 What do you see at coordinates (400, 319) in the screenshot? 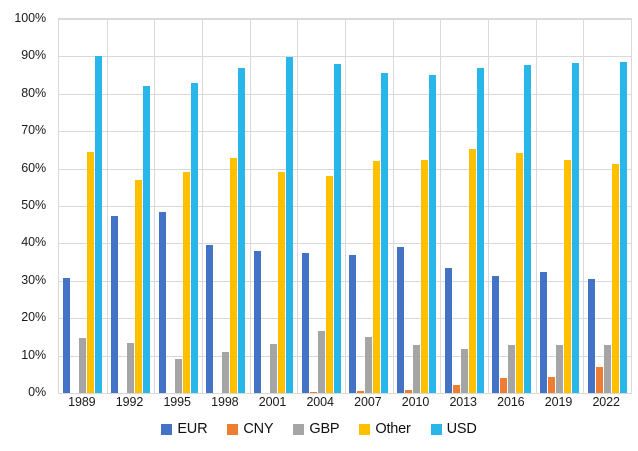
I see `bar-eur-2010` at bounding box center [400, 319].